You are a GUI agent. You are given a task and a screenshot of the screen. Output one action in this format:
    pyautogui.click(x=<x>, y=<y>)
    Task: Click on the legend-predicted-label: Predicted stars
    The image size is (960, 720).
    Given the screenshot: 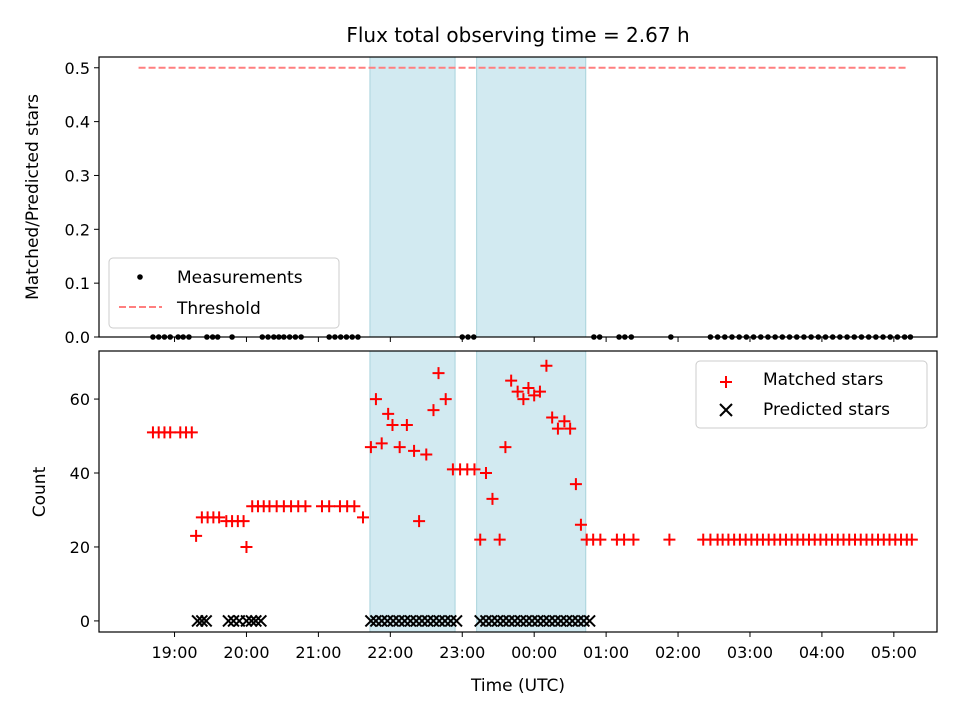 What is the action you would take?
    pyautogui.click(x=826, y=410)
    